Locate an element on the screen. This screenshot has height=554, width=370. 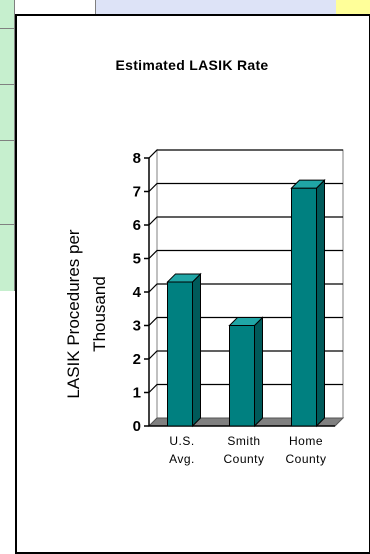
y-tick-label: 1 is located at coordinates (137, 393).